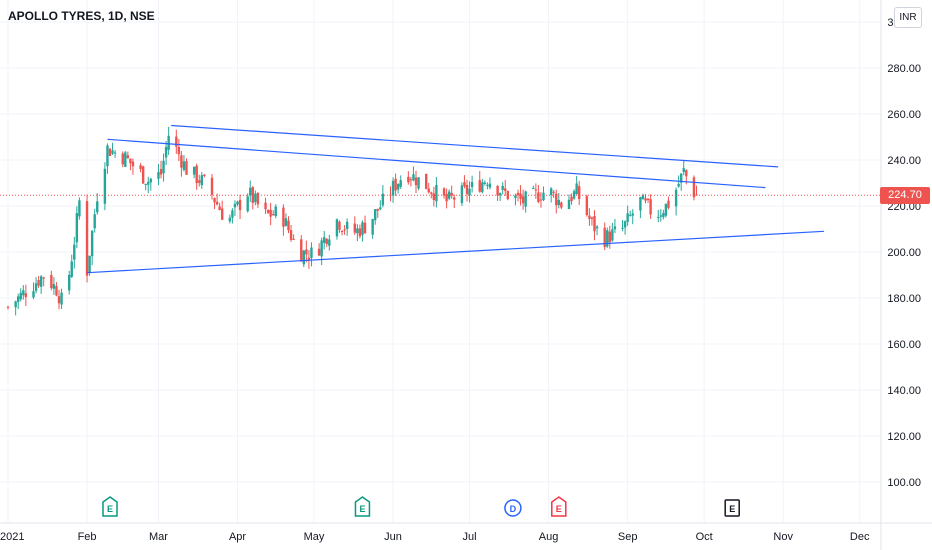 Image resolution: width=932 pixels, height=550 pixels. What do you see at coordinates (908, 17) in the screenshot?
I see `currency-badge: INR` at bounding box center [908, 17].